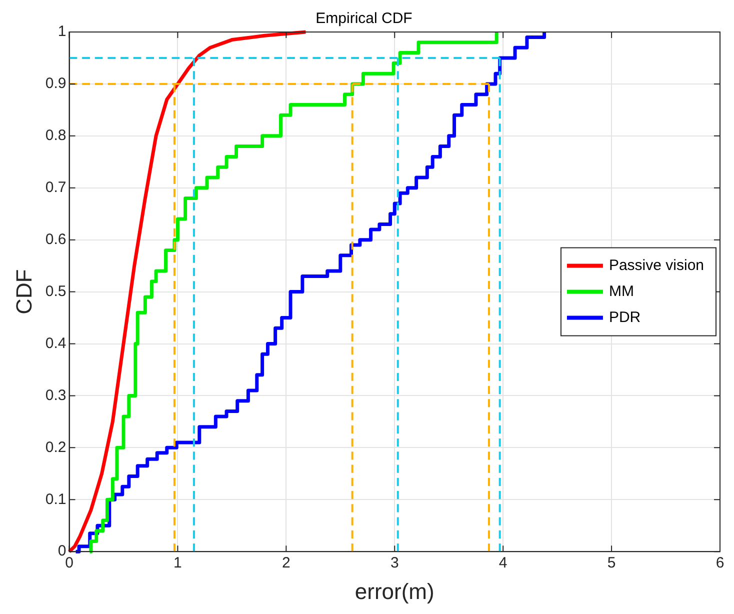  What do you see at coordinates (23, 291) in the screenshot?
I see `y-axis-title: CDF` at bounding box center [23, 291].